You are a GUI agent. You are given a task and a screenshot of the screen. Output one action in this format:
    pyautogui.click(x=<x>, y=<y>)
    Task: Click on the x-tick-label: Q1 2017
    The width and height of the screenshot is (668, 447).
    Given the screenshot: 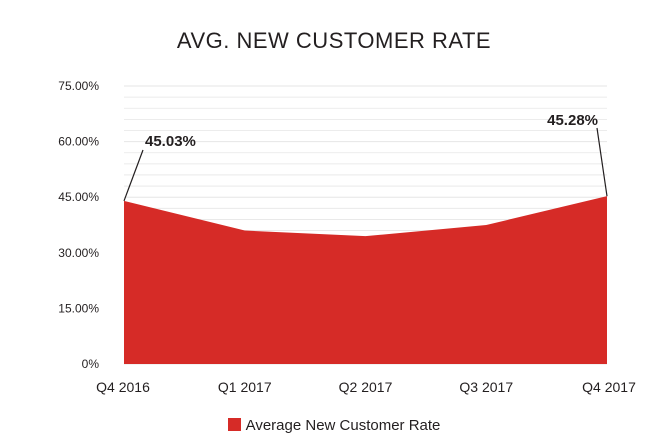 What is the action you would take?
    pyautogui.click(x=245, y=387)
    